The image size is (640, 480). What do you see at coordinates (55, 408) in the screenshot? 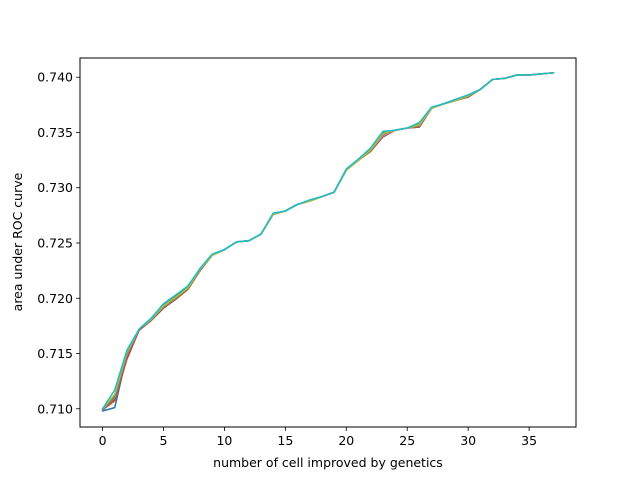
I see `y-tick-label: 0.710` at bounding box center [55, 408].